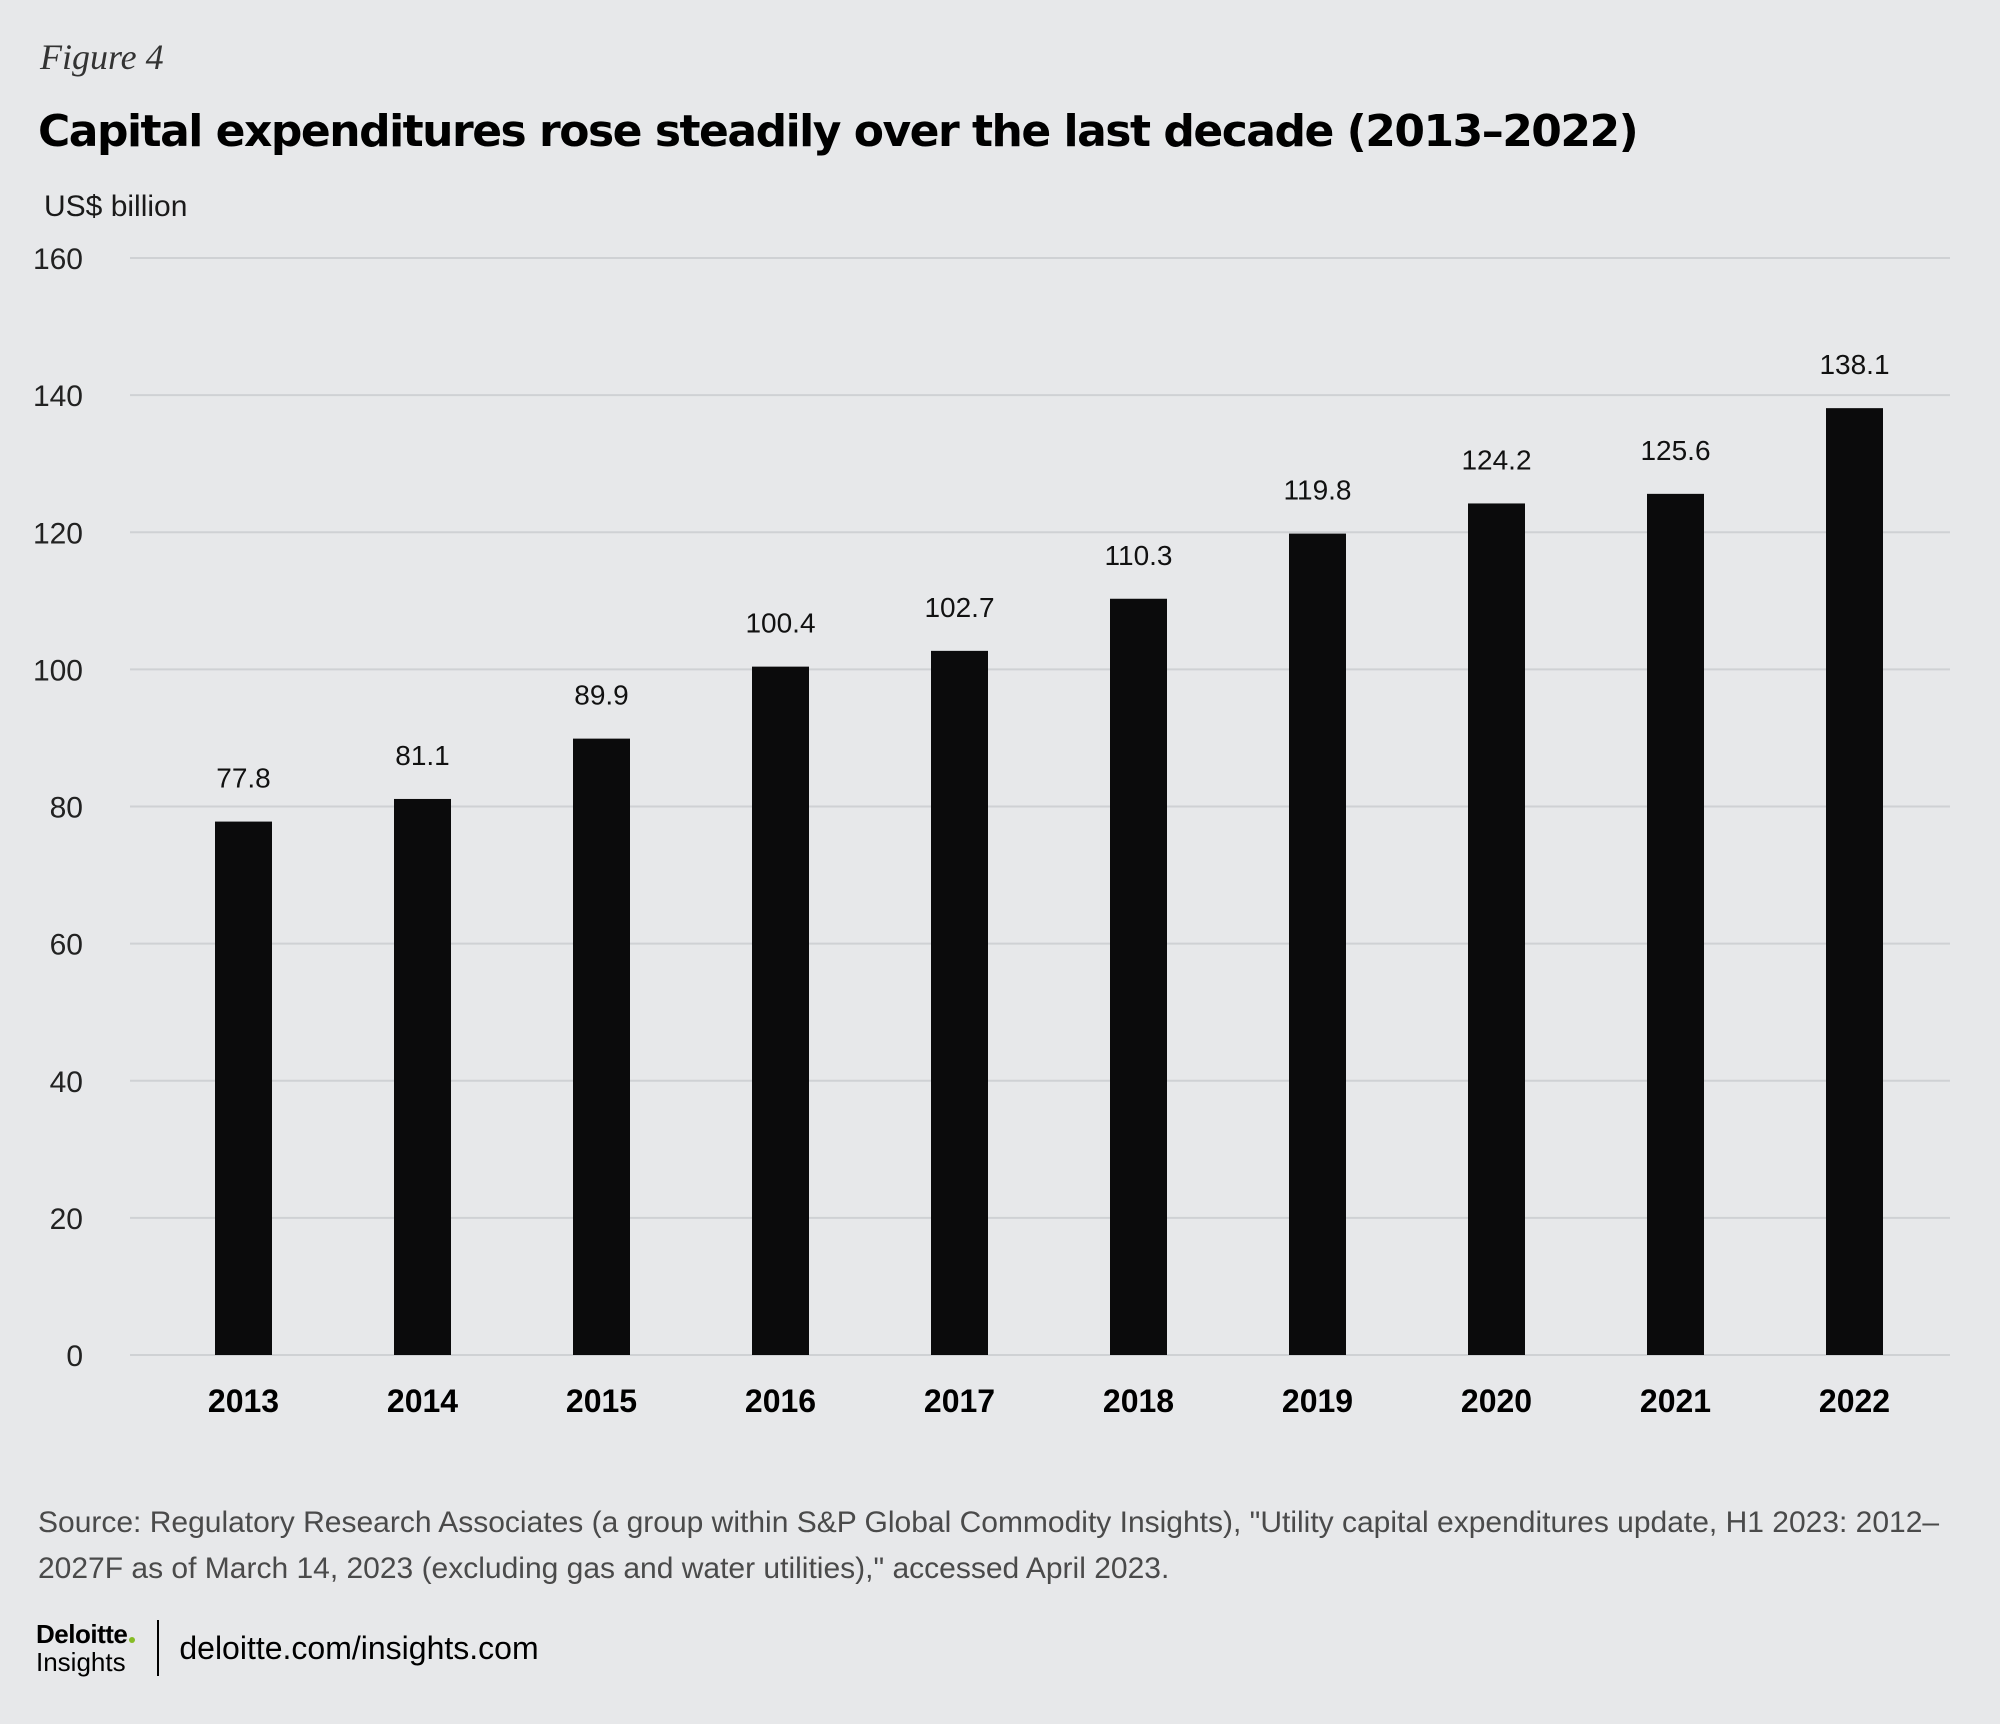  Describe the element at coordinates (359, 1647) in the screenshot. I see `footer-link: deloitte.com/insights.com` at that location.